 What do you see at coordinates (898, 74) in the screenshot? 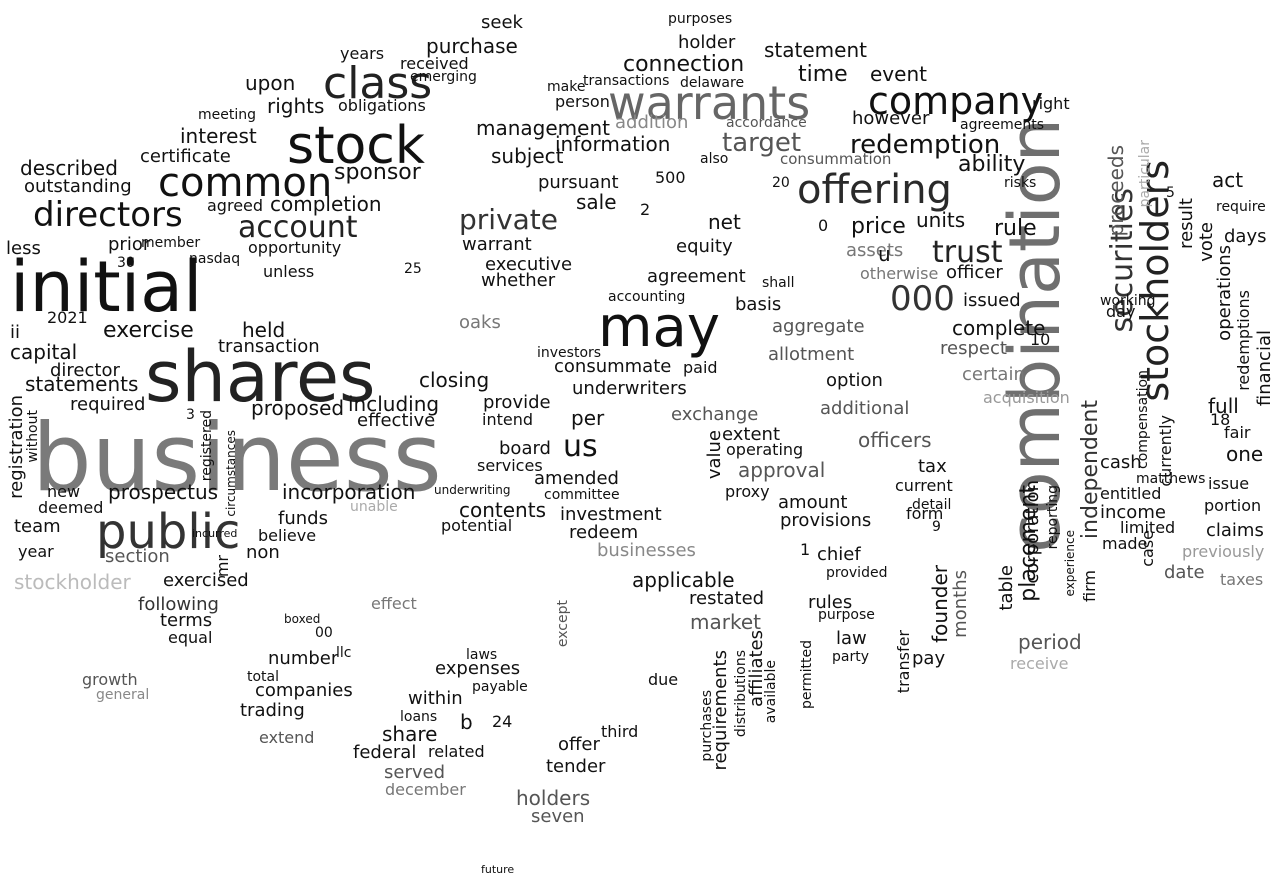
I see `word-event: event` at bounding box center [898, 74].